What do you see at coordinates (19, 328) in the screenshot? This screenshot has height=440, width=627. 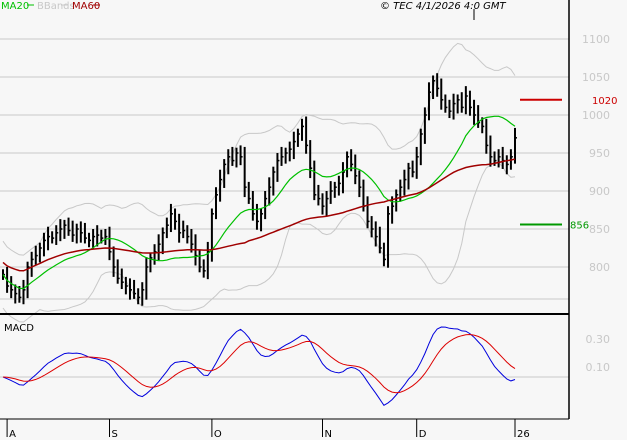 I see `macd-label: MACD` at bounding box center [19, 328].